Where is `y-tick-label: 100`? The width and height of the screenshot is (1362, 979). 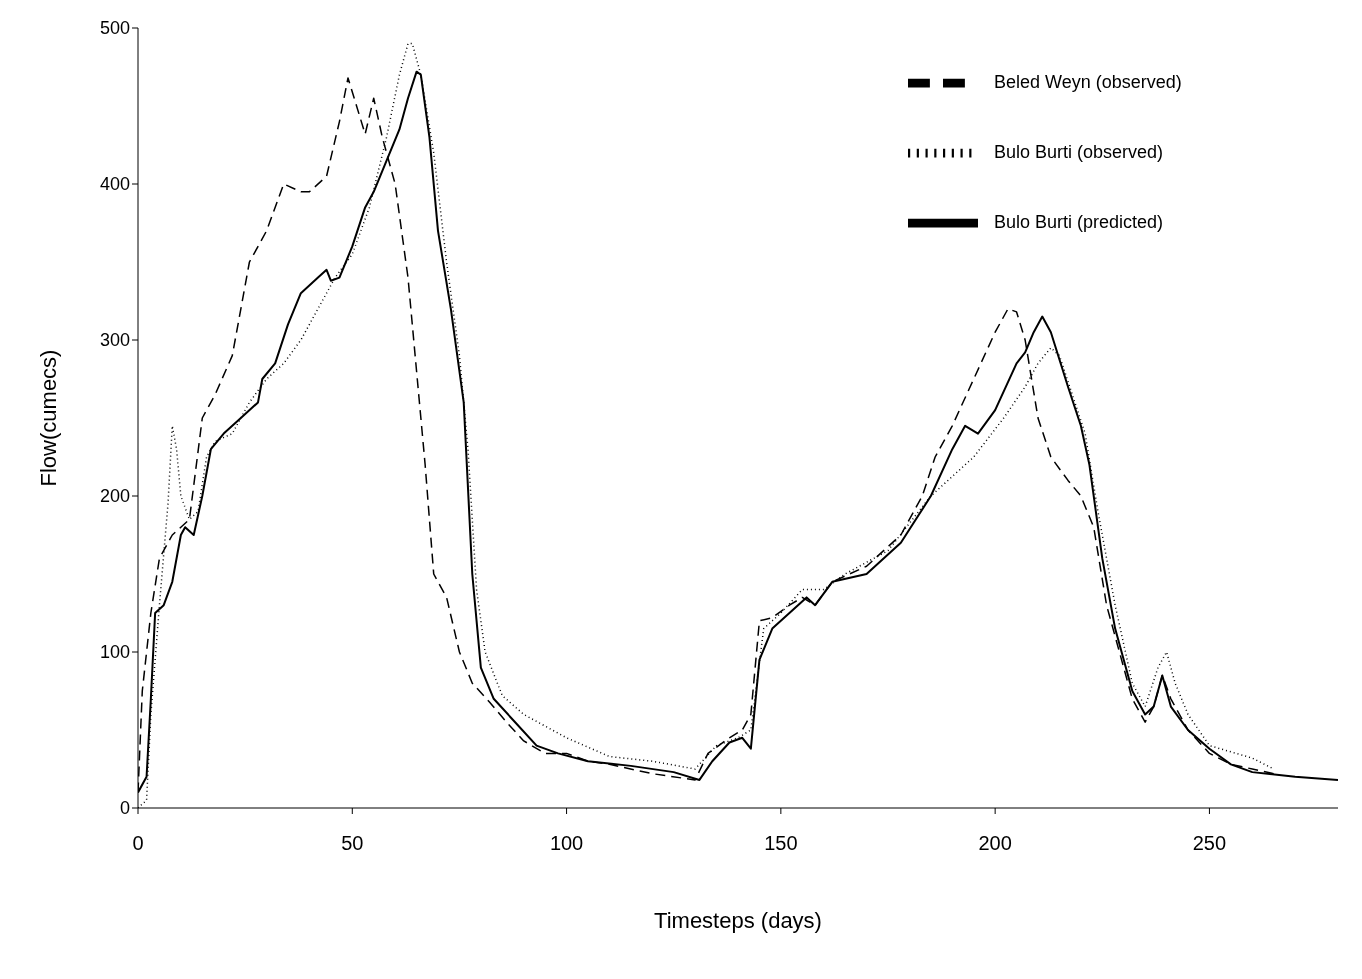
y-tick-label: 100 is located at coordinates (114, 652).